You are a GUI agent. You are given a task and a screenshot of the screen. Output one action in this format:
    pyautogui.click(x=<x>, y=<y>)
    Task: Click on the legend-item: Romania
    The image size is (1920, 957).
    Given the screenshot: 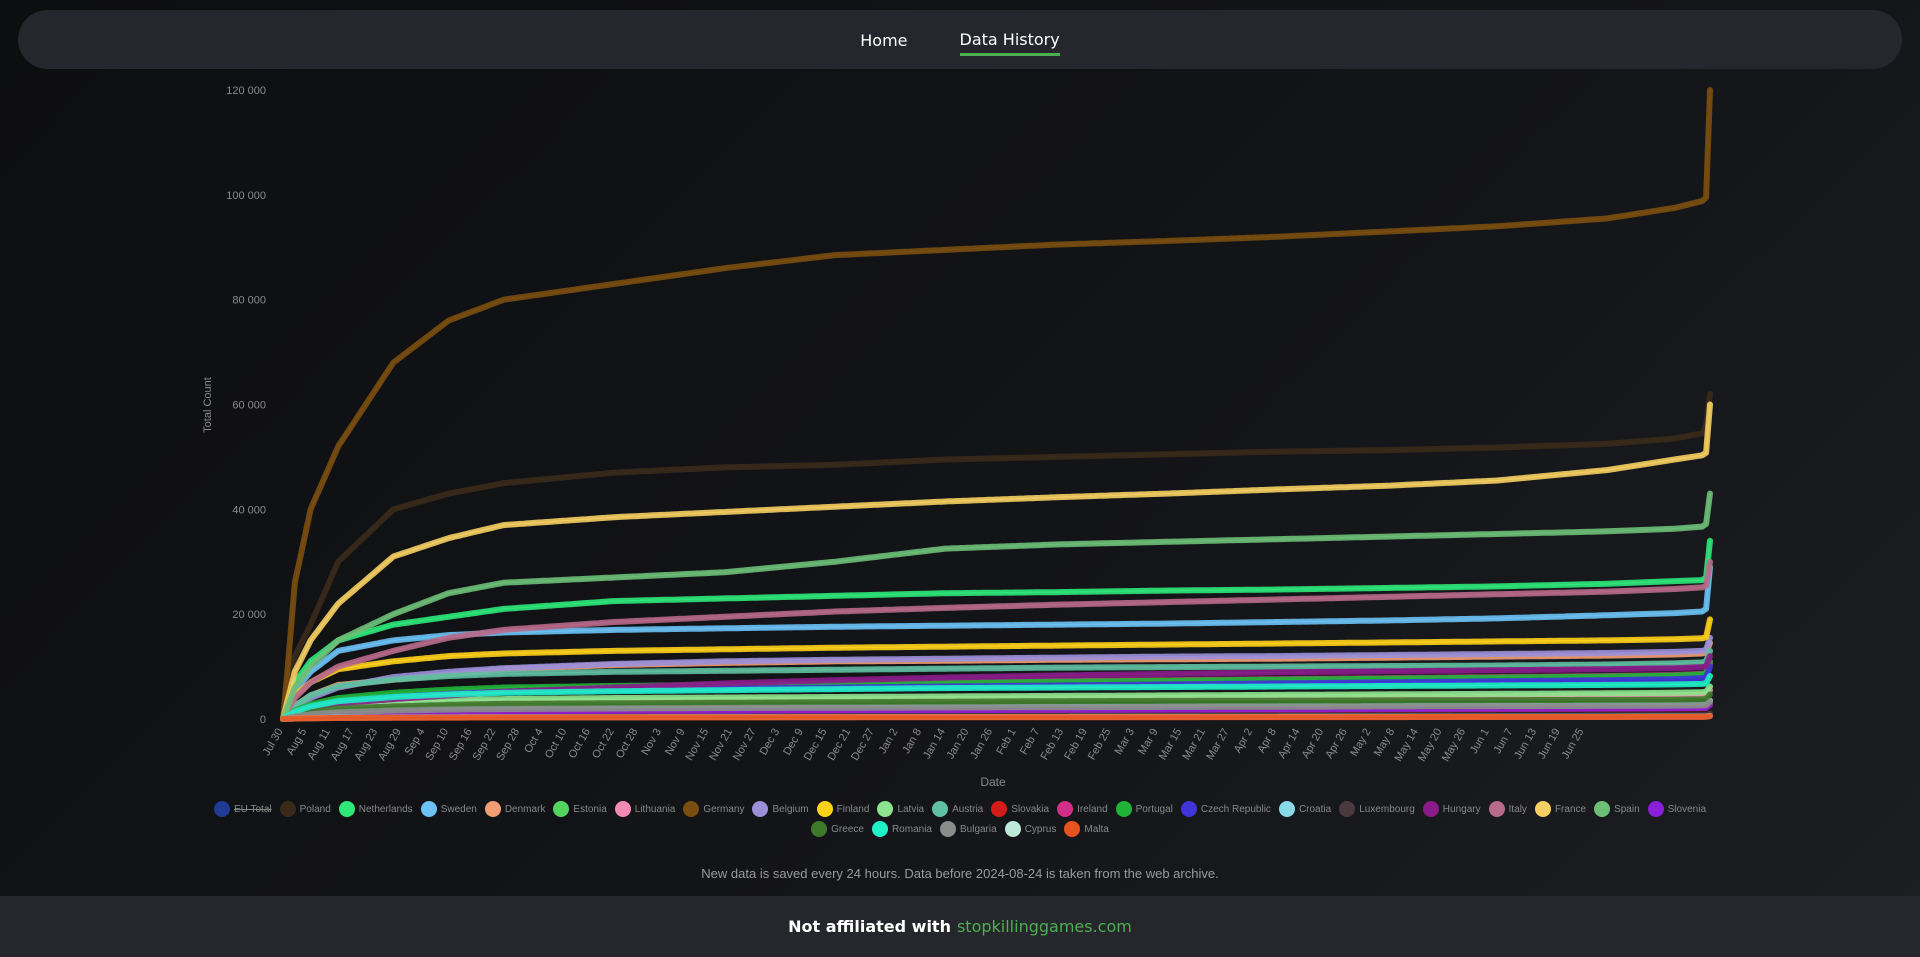 What is the action you would take?
    pyautogui.click(x=901, y=829)
    